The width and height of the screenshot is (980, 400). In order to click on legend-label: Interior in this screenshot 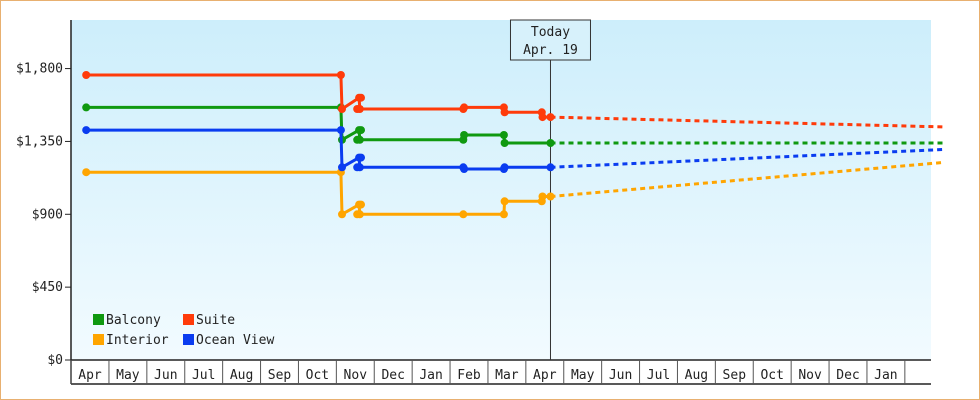, I will do `click(137, 340)`.